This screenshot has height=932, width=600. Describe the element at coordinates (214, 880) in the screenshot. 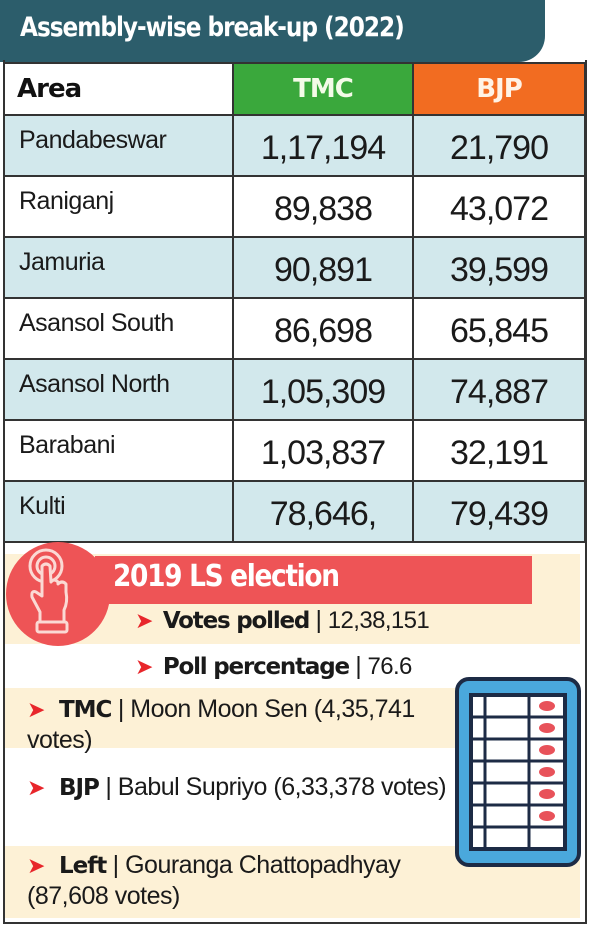

I see `candidate-detail: Gouranga Chattopadhyay (87,608 votes)` at that location.